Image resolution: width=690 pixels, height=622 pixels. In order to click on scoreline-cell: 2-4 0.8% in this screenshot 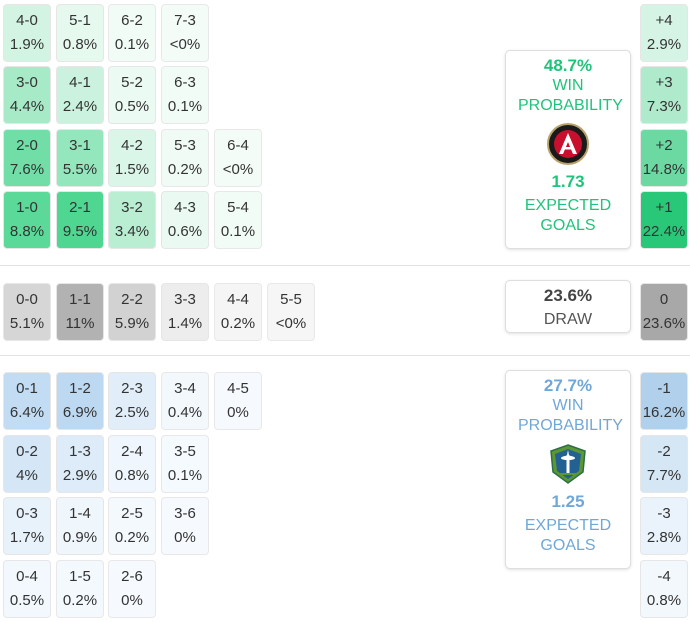, I will do `click(132, 464)`.